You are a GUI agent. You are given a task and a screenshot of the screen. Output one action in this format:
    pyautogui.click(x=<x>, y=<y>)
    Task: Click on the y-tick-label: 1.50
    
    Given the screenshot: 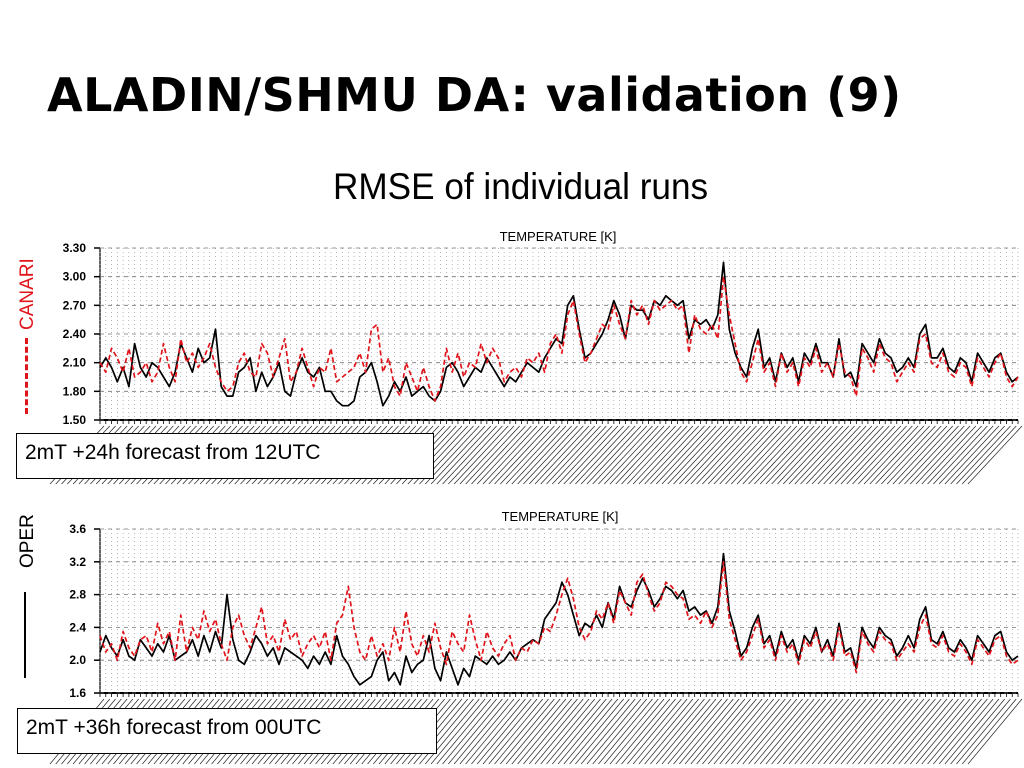 What is the action you would take?
    pyautogui.click(x=75, y=420)
    